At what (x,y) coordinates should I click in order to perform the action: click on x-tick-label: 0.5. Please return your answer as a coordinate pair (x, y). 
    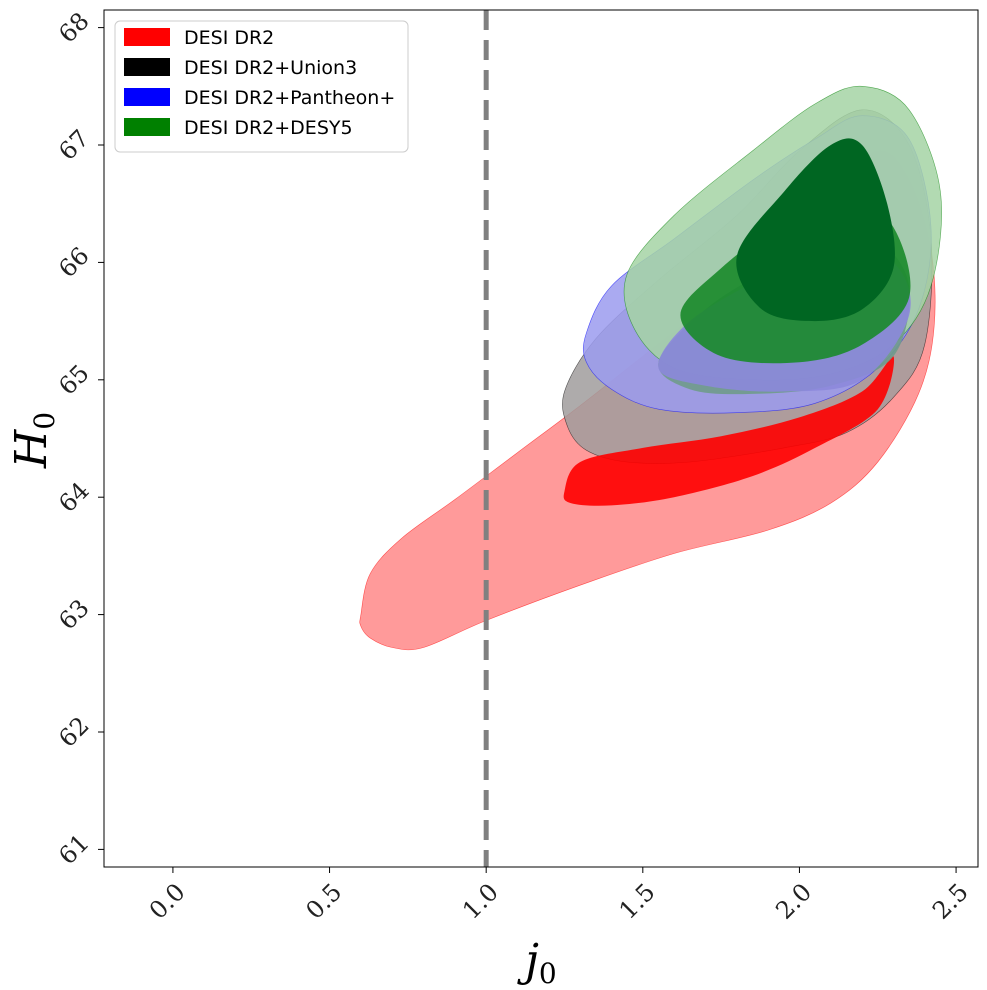
    Looking at the image, I should click on (323, 901).